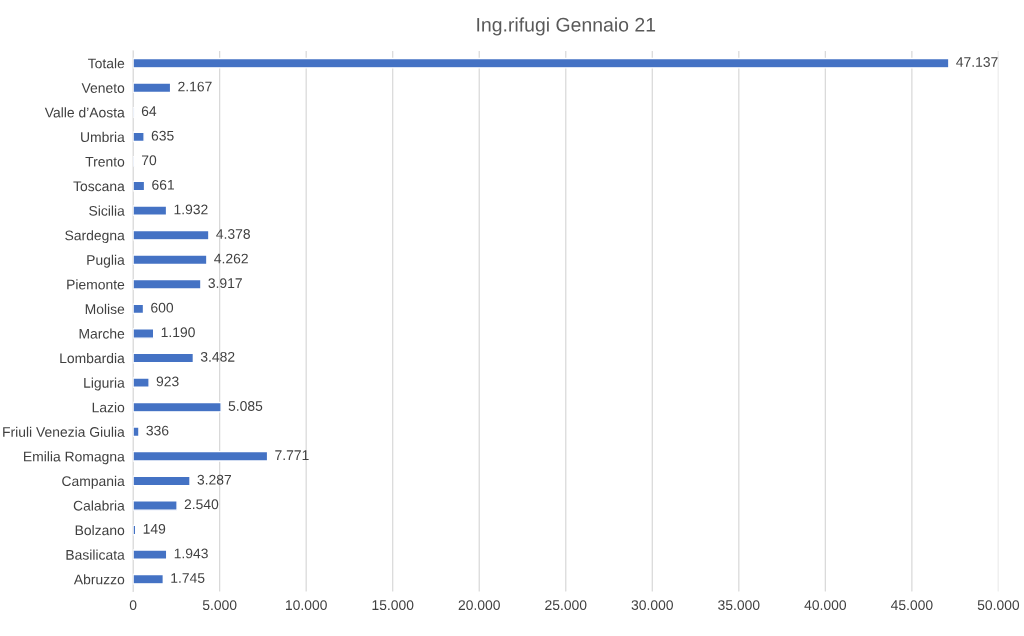 Image resolution: width=1024 pixels, height=636 pixels. Describe the element at coordinates (739, 605) in the screenshot. I see `x-tick-label: 35.000` at that location.